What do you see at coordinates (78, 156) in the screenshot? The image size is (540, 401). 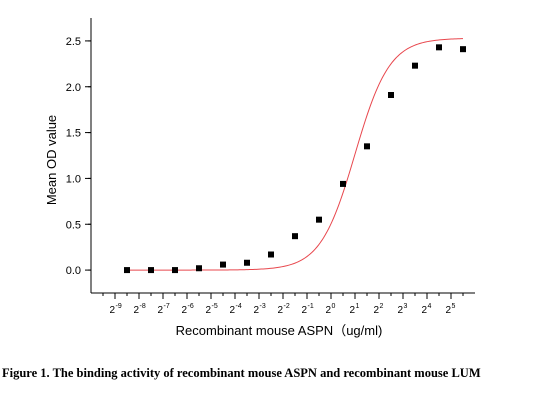 I see `y-ticks: 0.0 0.5 1.0 1.5 2.0 2.5` at bounding box center [78, 156].